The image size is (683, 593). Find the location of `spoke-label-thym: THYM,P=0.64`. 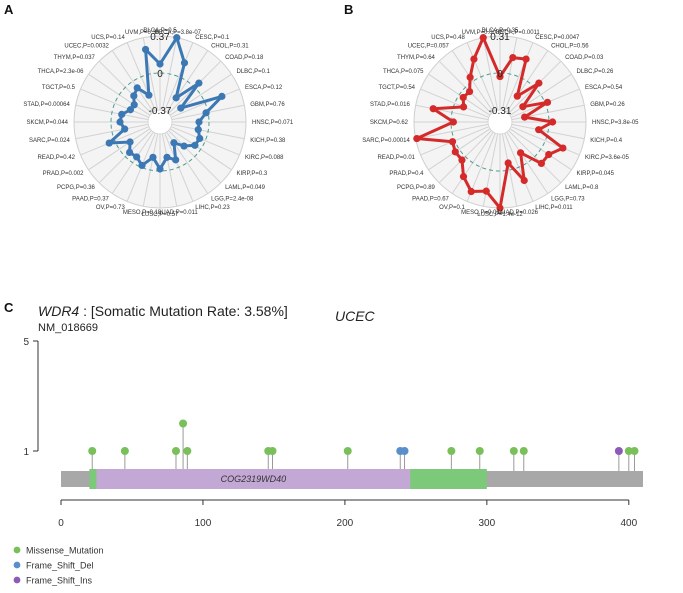

spoke-label-thym: THYM,P=0.64 is located at coordinates (416, 58).